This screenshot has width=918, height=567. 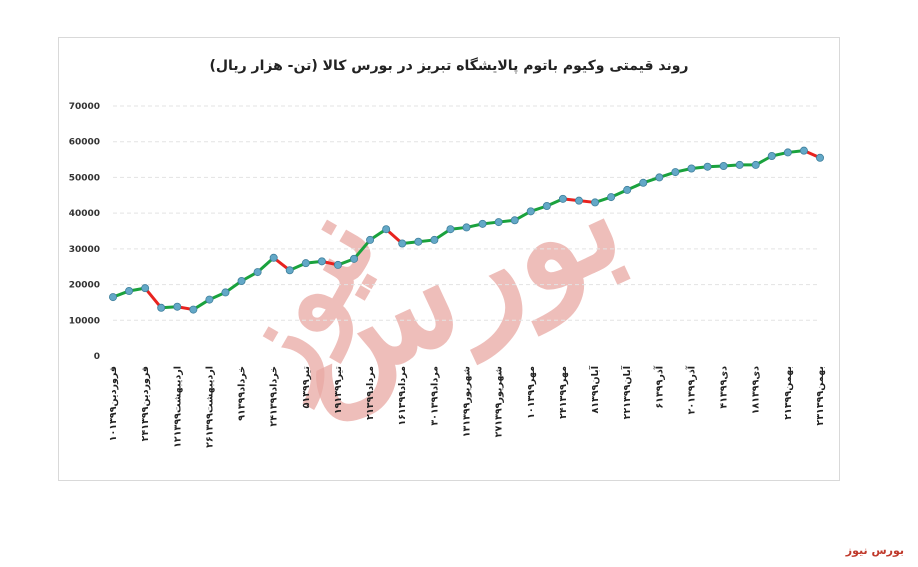 What do you see at coordinates (97, 357) in the screenshot?
I see `y-tick-label: 0` at bounding box center [97, 357].